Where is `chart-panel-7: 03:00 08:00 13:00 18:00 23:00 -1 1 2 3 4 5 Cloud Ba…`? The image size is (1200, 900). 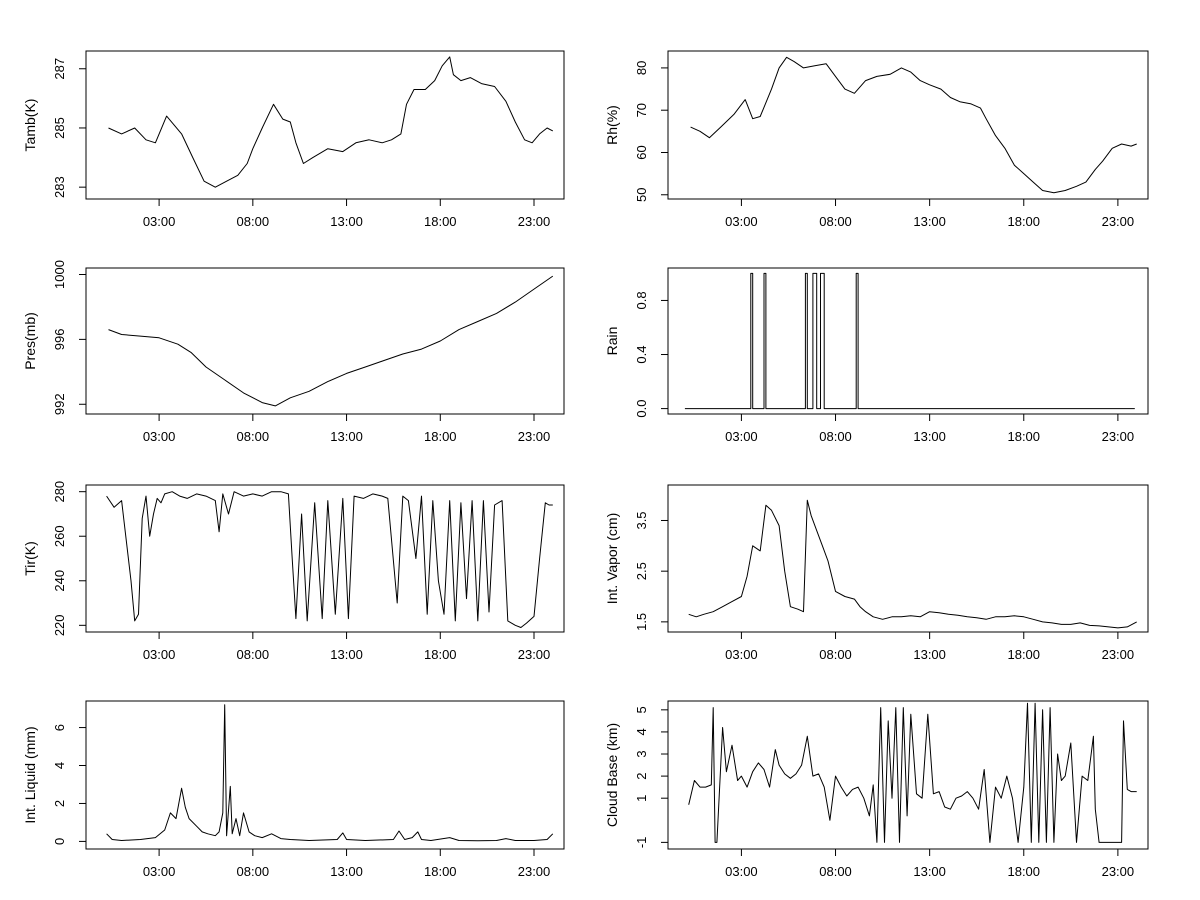 chart-panel-7: 03:00 08:00 13:00 18:00 23:00 -1 1 2 3 4 5 Cloud Ba… is located at coordinates (876, 789).